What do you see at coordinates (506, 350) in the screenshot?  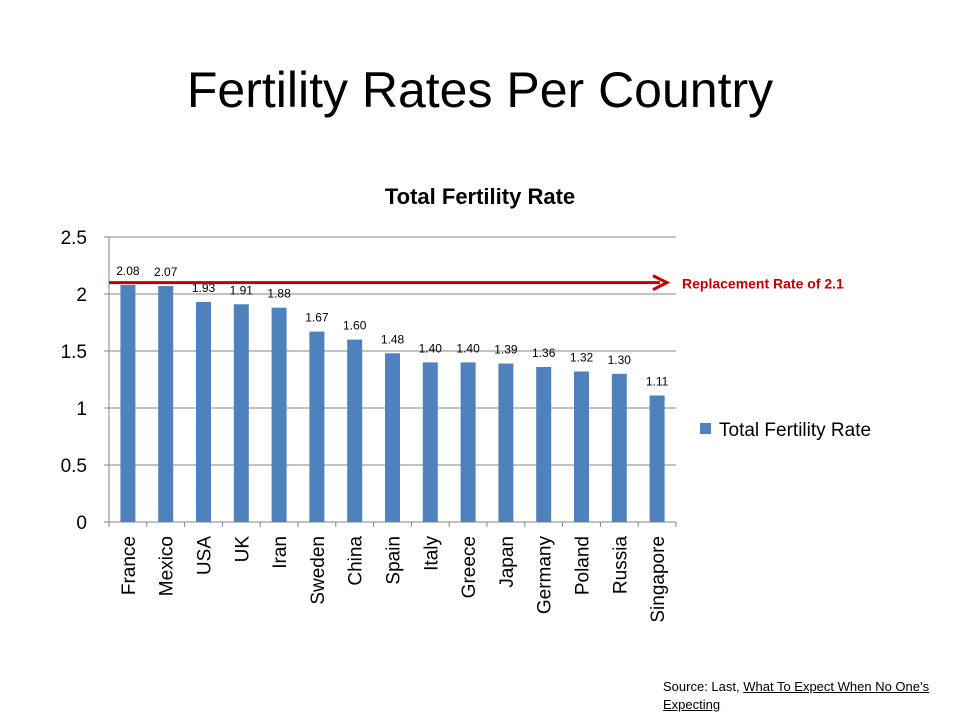 I see `data-label: 1.39` at bounding box center [506, 350].